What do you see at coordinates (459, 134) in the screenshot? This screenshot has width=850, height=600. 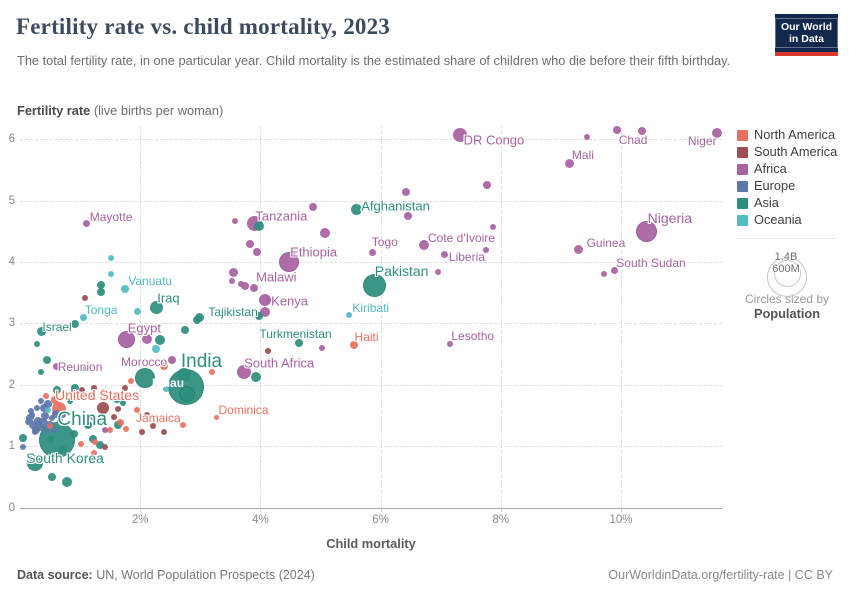 I see `data-point-dr-congo` at bounding box center [459, 134].